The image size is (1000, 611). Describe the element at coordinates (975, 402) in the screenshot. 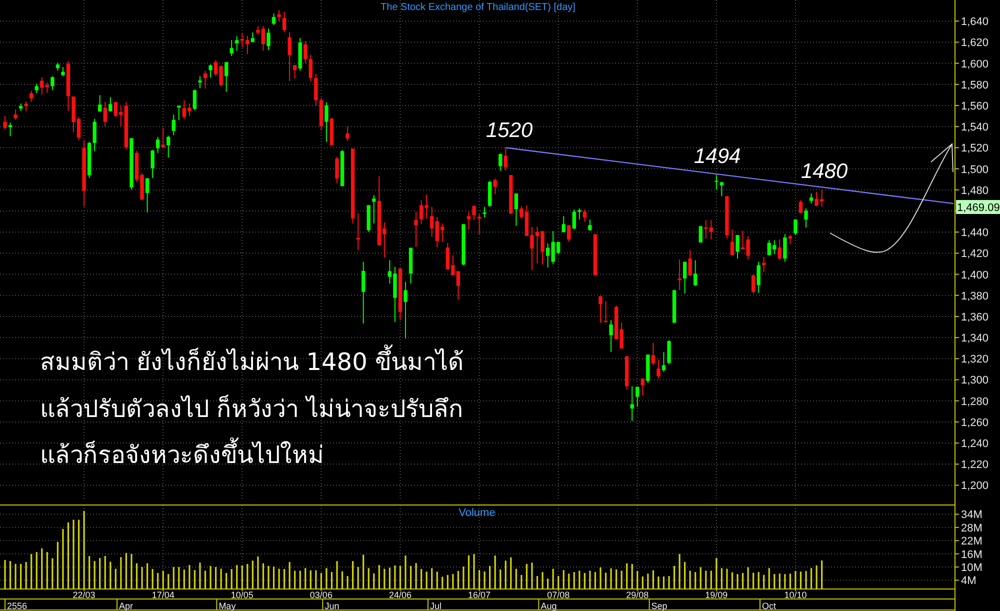

I see `y-tick-label: 1,280` at that location.